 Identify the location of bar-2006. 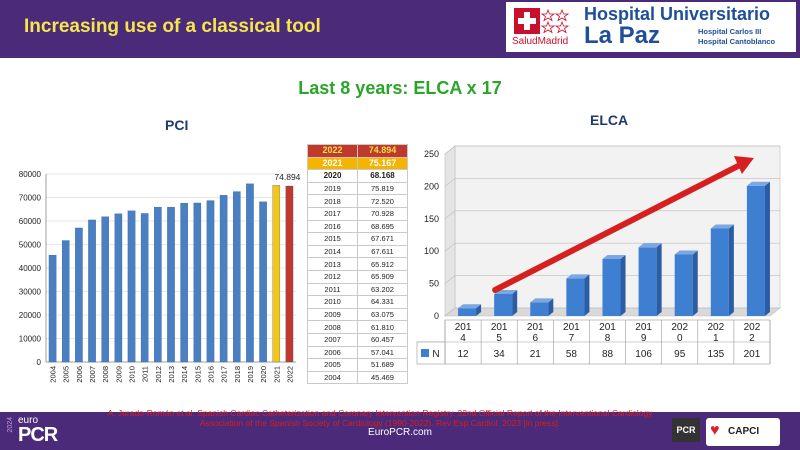
(79, 295).